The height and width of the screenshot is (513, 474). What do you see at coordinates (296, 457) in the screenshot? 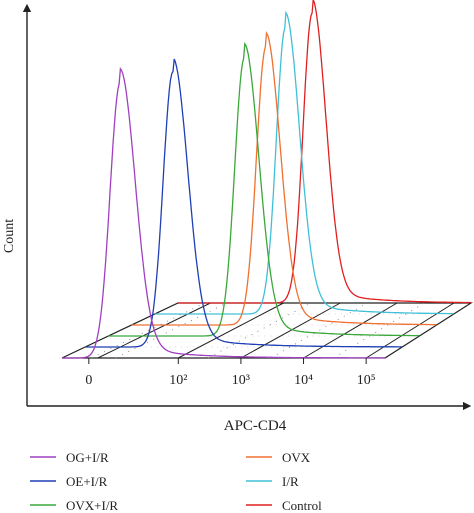
I see `legend-label: OVX` at bounding box center [296, 457].